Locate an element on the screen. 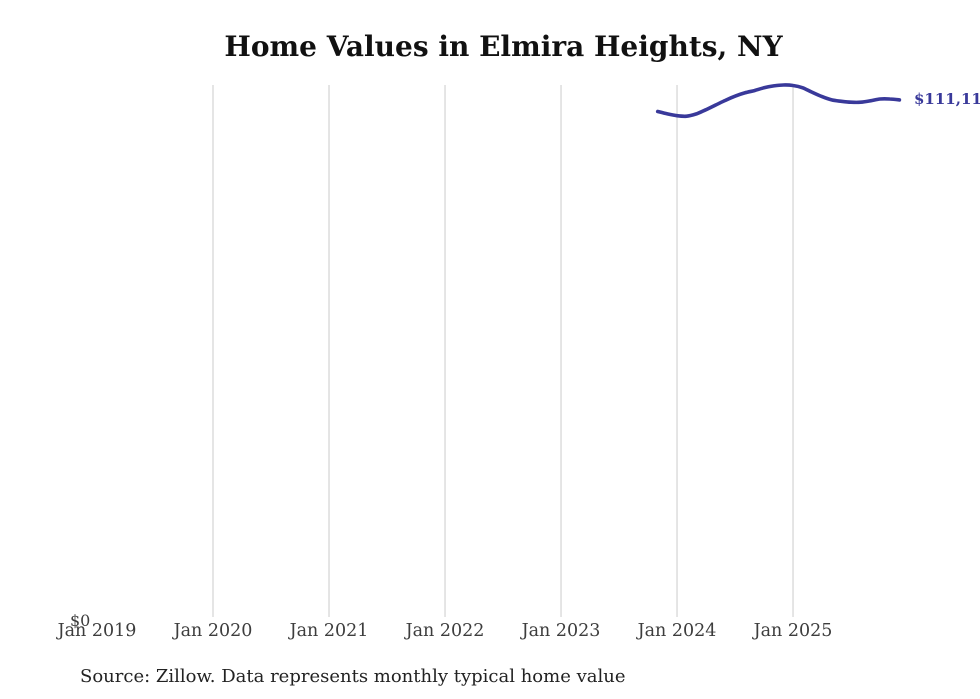 This screenshot has width=980, height=699. home-value-line is located at coordinates (778, 101).